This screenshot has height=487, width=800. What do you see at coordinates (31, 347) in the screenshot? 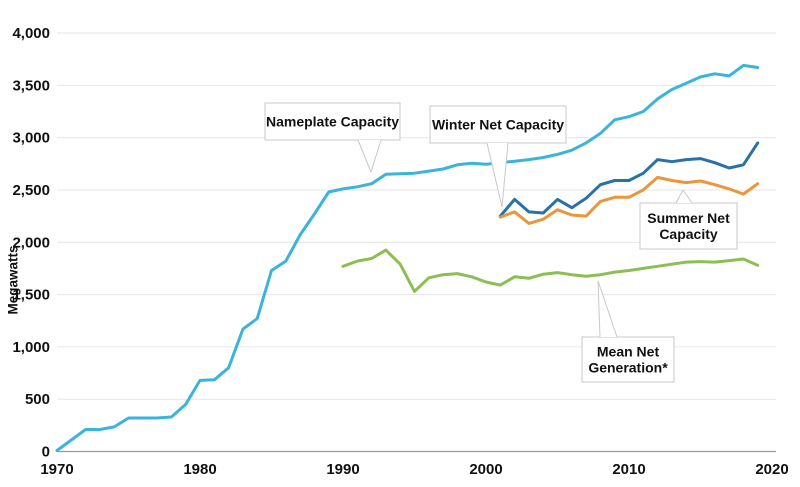
I see `y-tick-label: 1,000` at bounding box center [31, 347].